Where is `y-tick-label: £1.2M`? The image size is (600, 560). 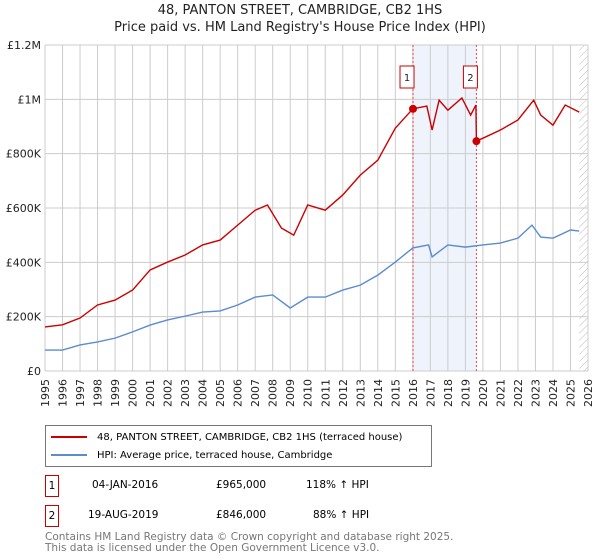
y-tick-label: £1.2M is located at coordinates (24, 45).